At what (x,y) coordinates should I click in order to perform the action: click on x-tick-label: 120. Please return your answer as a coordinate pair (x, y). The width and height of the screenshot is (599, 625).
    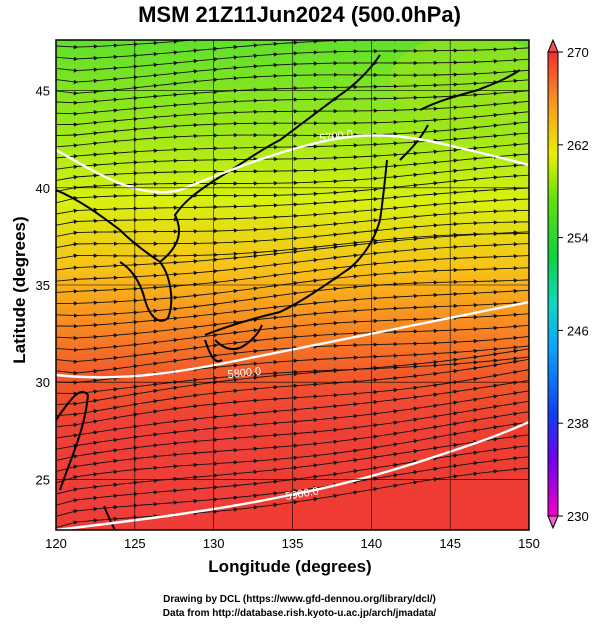
    Looking at the image, I should click on (56, 543).